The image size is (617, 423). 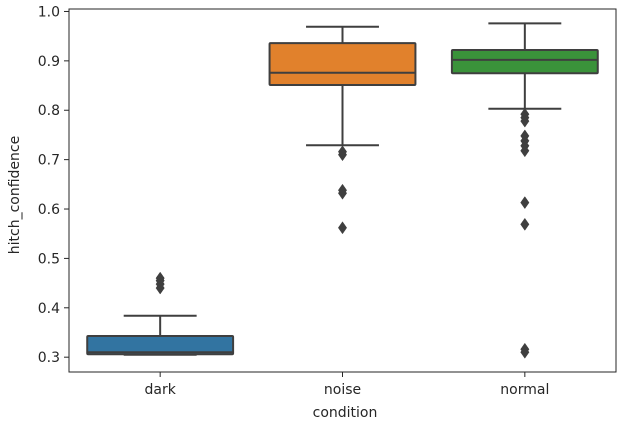 I want to click on box-noise, so click(x=342, y=64).